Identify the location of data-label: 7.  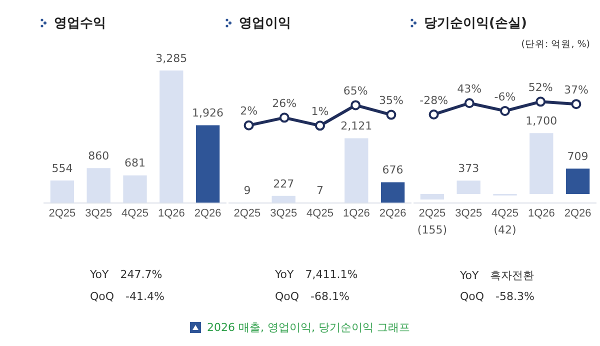
(320, 190).